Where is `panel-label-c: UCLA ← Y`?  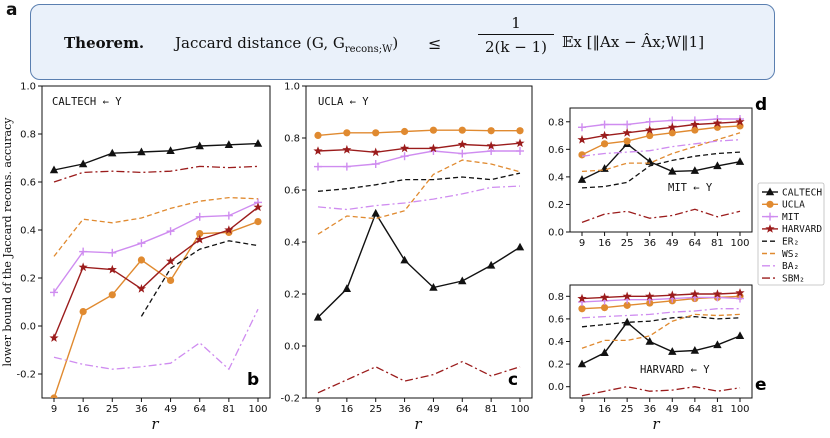
panel-label-c: UCLA ← Y is located at coordinates (343, 102).